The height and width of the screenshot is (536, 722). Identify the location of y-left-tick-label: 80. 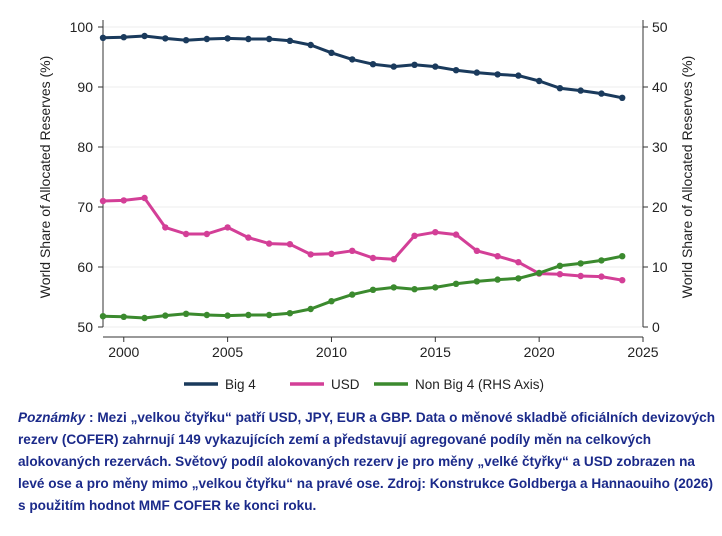
(85, 147).